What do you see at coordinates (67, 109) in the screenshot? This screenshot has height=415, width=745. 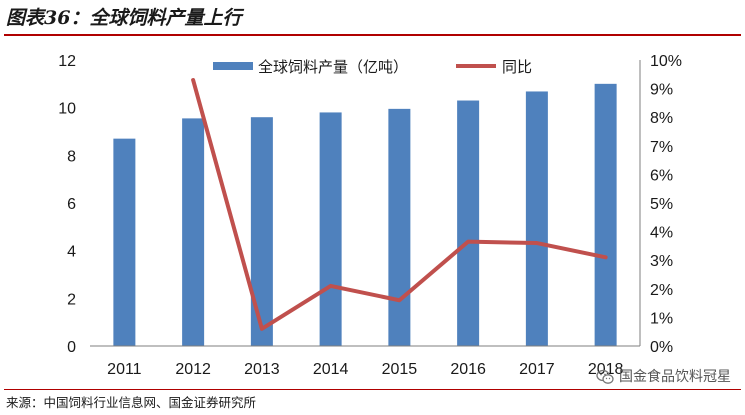 I see `left-tick-label: 10` at bounding box center [67, 109].